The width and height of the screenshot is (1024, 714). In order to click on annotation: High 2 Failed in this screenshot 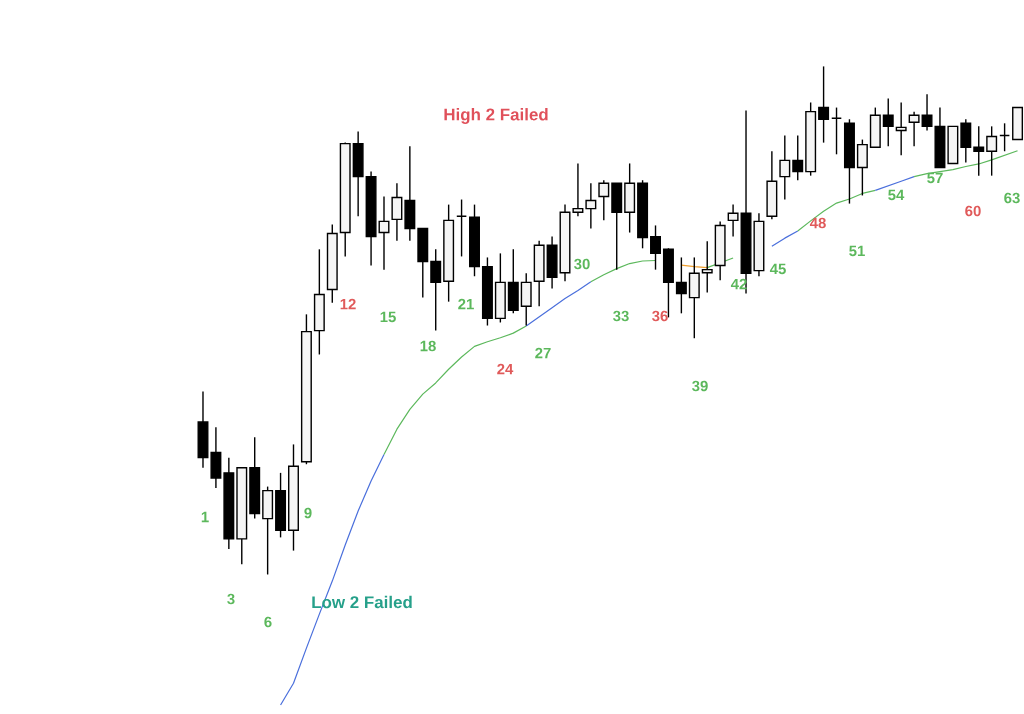, I will do `click(496, 116)`.